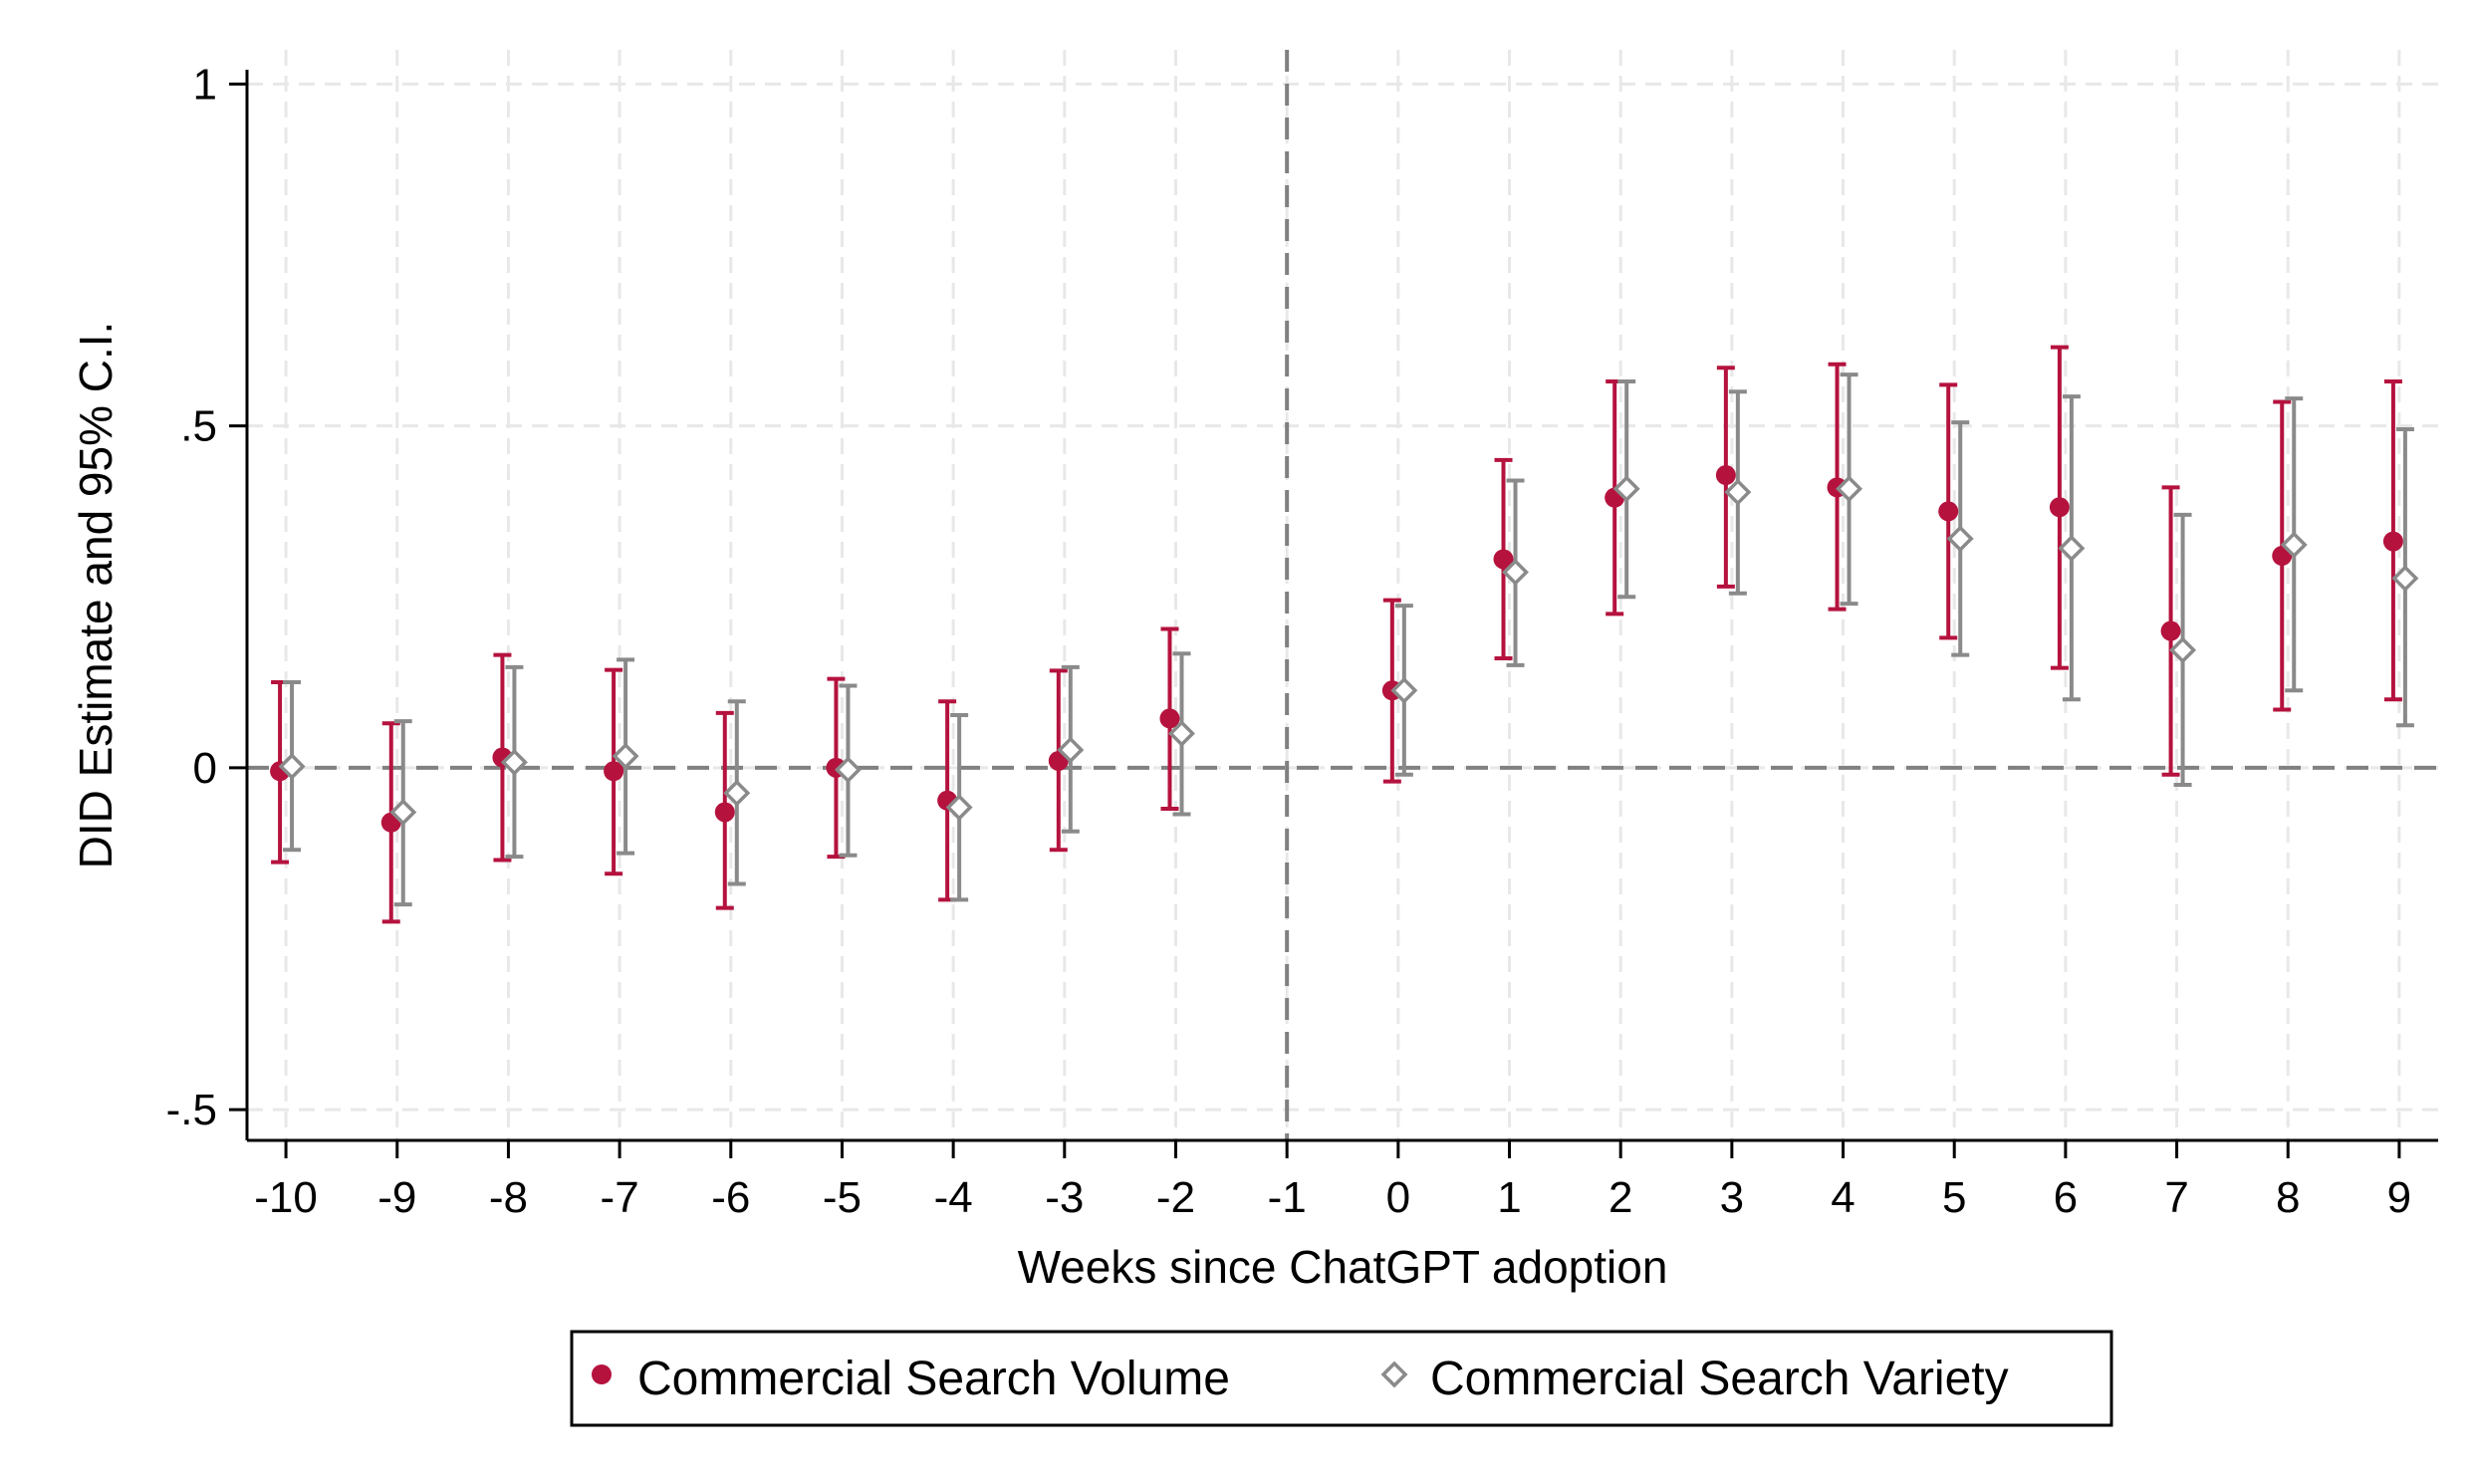 The height and width of the screenshot is (1484, 2474). I want to click on legend-item: Commercial Search Volume, so click(911, 1379).